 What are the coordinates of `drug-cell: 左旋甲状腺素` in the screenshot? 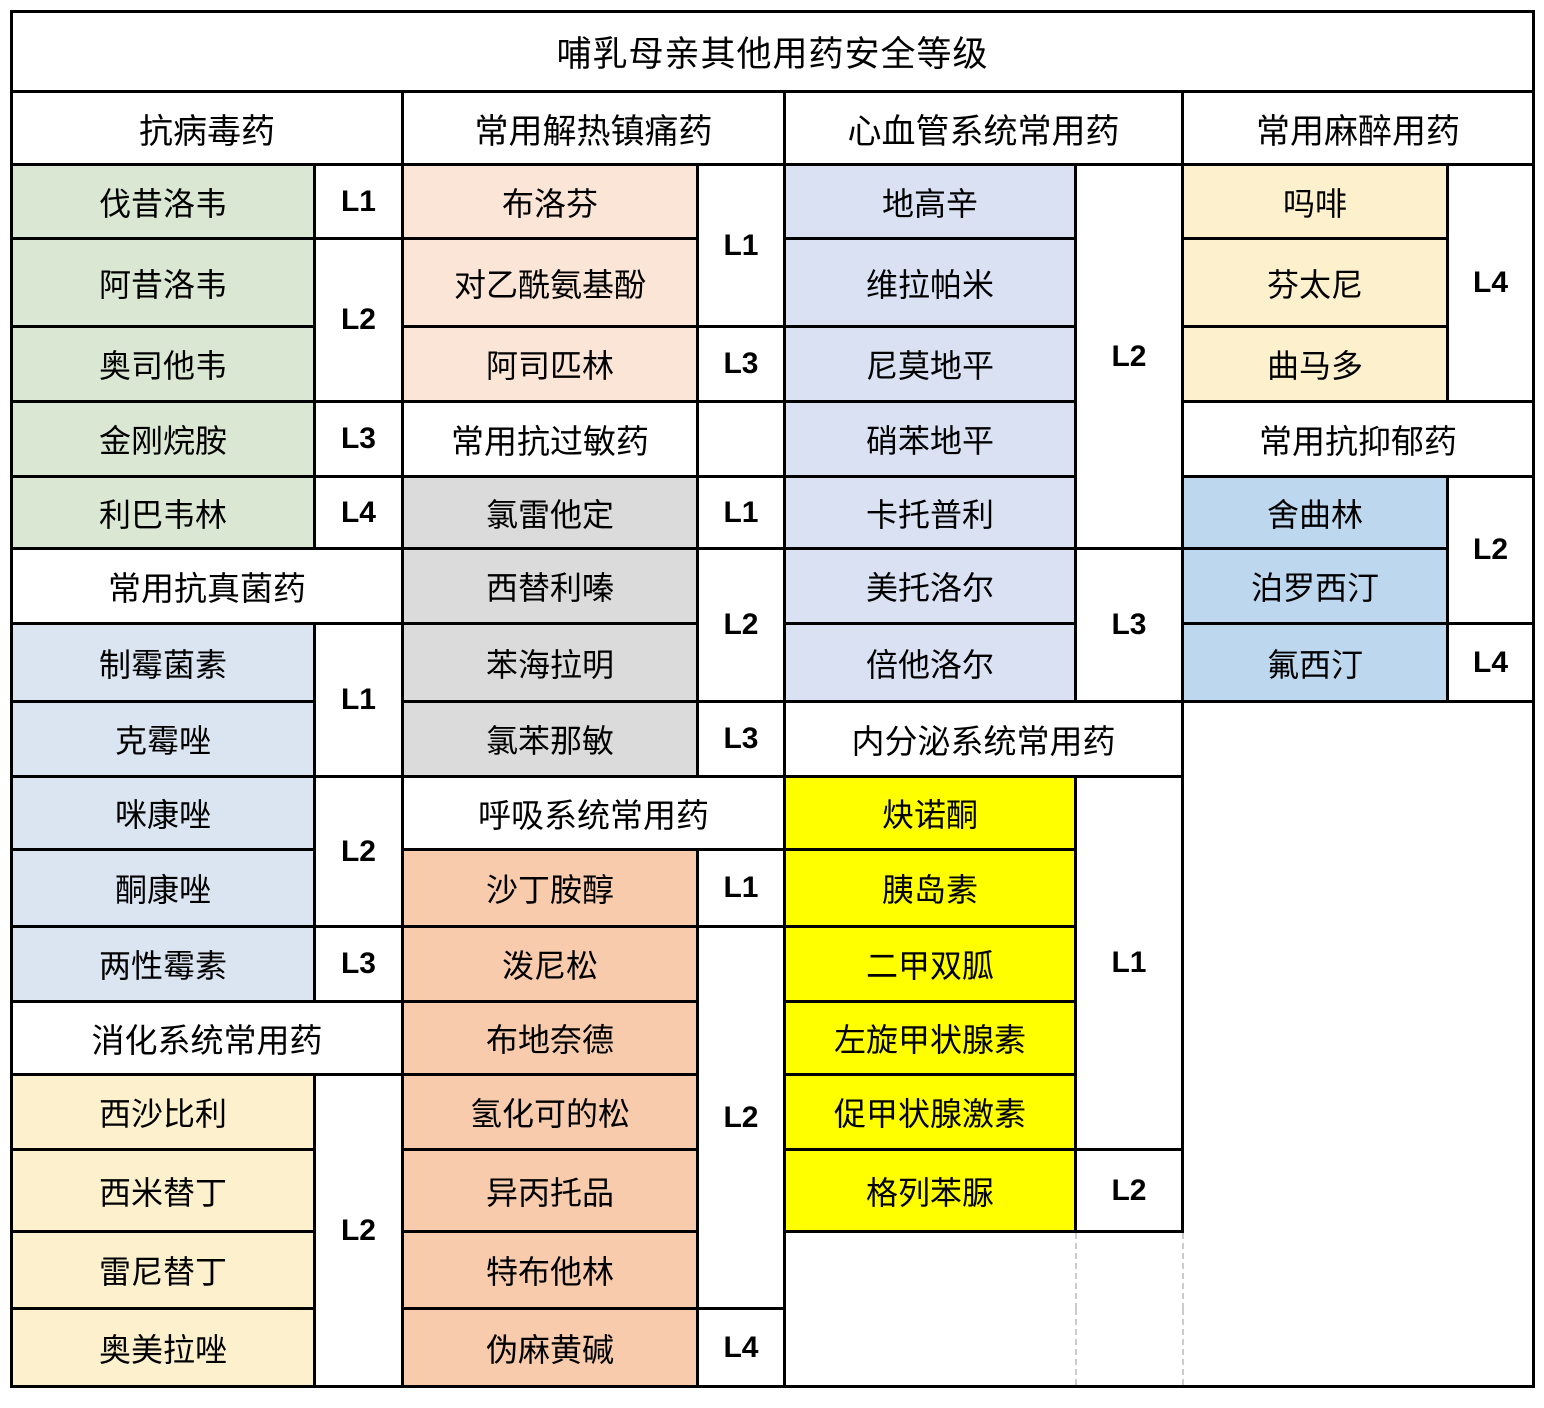 It's located at (930, 1038).